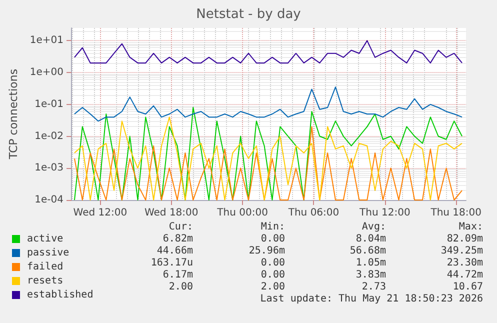  I want to click on y-tick-label: 1e+01, so click(47, 40).